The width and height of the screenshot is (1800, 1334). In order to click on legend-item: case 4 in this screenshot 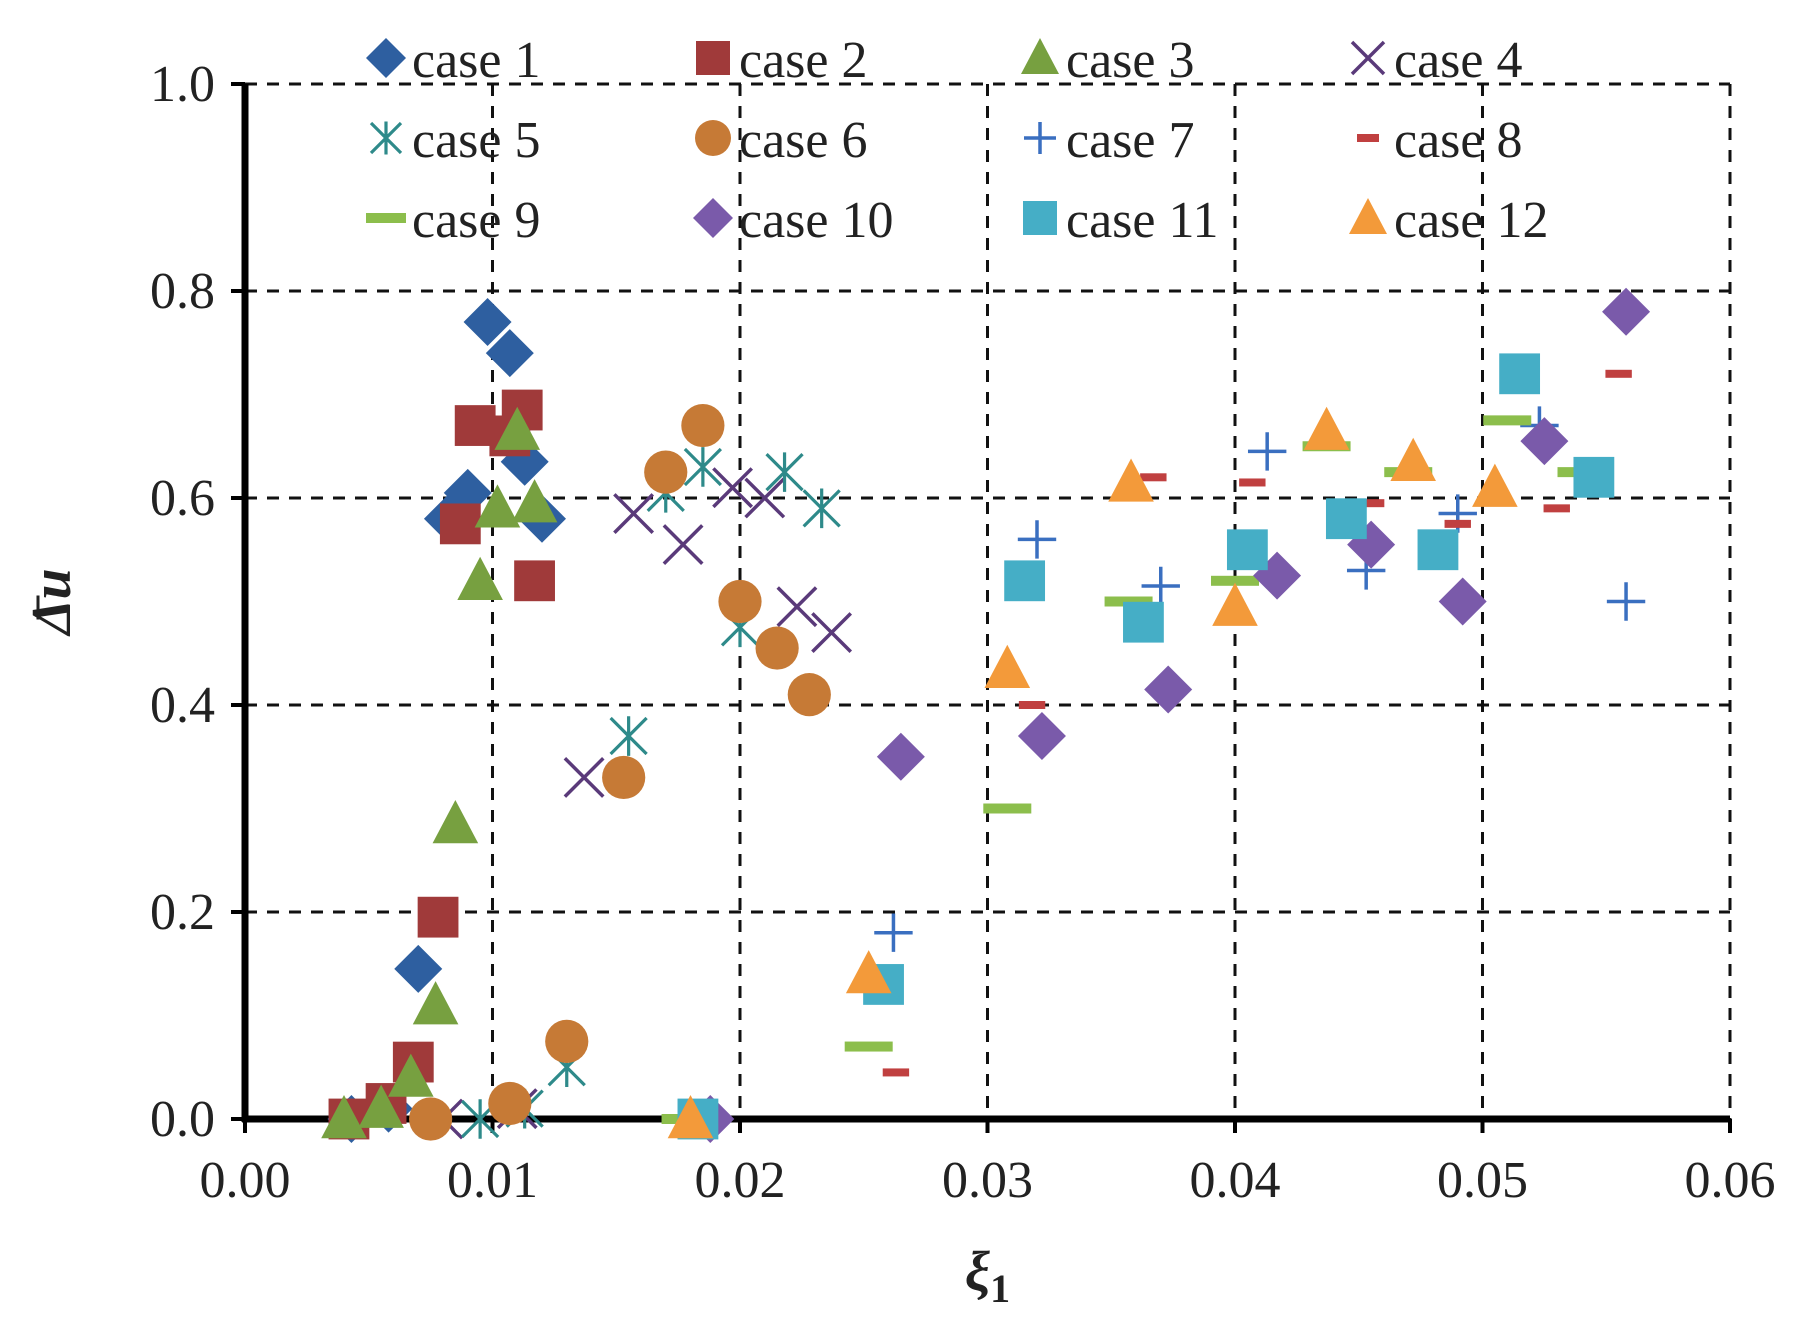, I will do `click(1436, 60)`.